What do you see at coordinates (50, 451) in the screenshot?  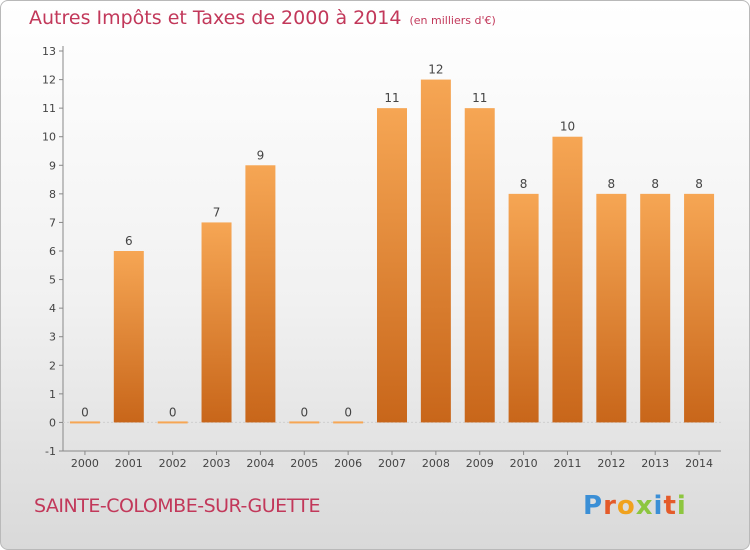 I see `y-tick-label: -1` at bounding box center [50, 451].